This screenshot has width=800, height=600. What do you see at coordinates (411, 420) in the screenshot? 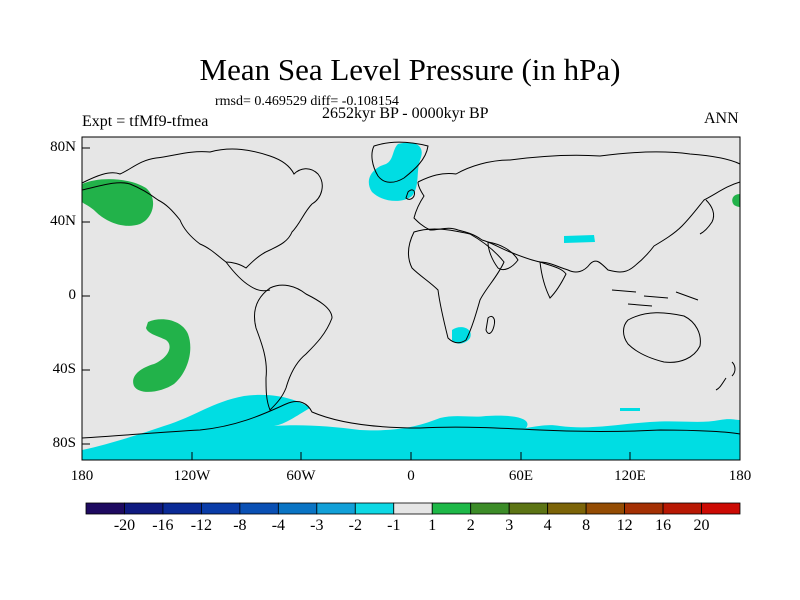
I see `antarctica-coast` at bounding box center [411, 420].